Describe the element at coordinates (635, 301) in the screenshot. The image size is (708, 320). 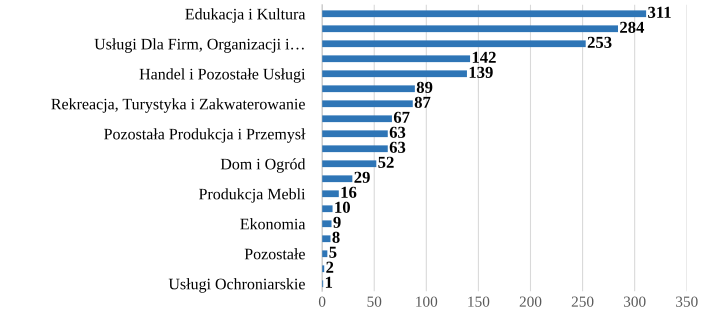
I see `x-tick-label: 300` at that location.